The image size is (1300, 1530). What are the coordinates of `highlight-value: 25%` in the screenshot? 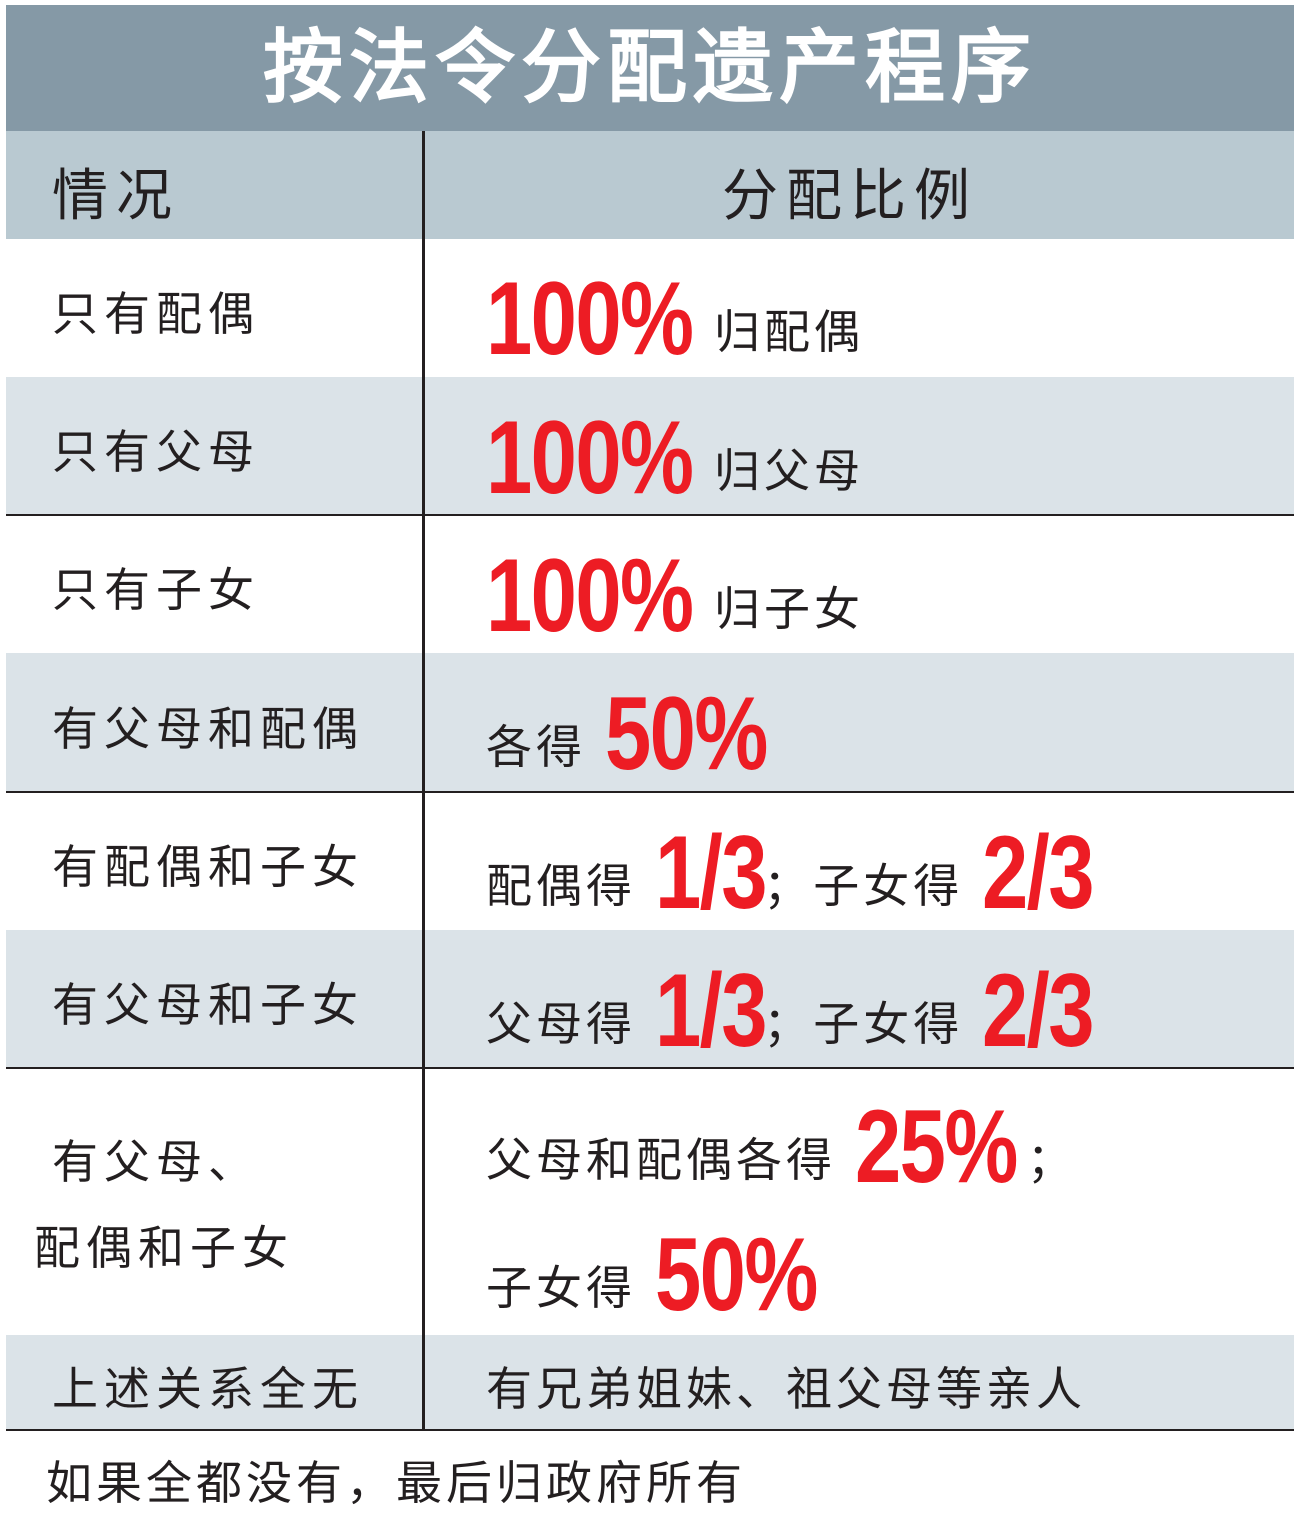 It's located at (936, 1147).